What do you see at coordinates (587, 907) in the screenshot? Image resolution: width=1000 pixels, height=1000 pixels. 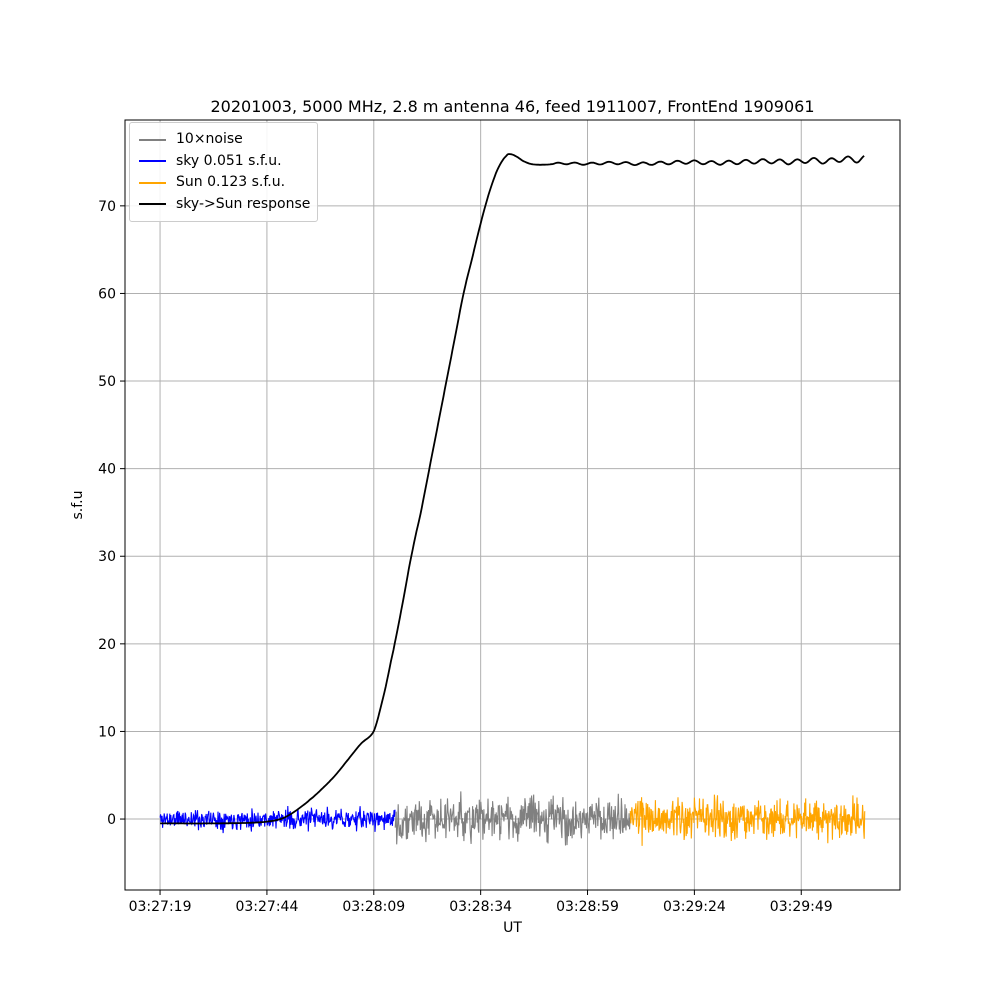 I see `x-tick-label: 03:28:59` at bounding box center [587, 907].